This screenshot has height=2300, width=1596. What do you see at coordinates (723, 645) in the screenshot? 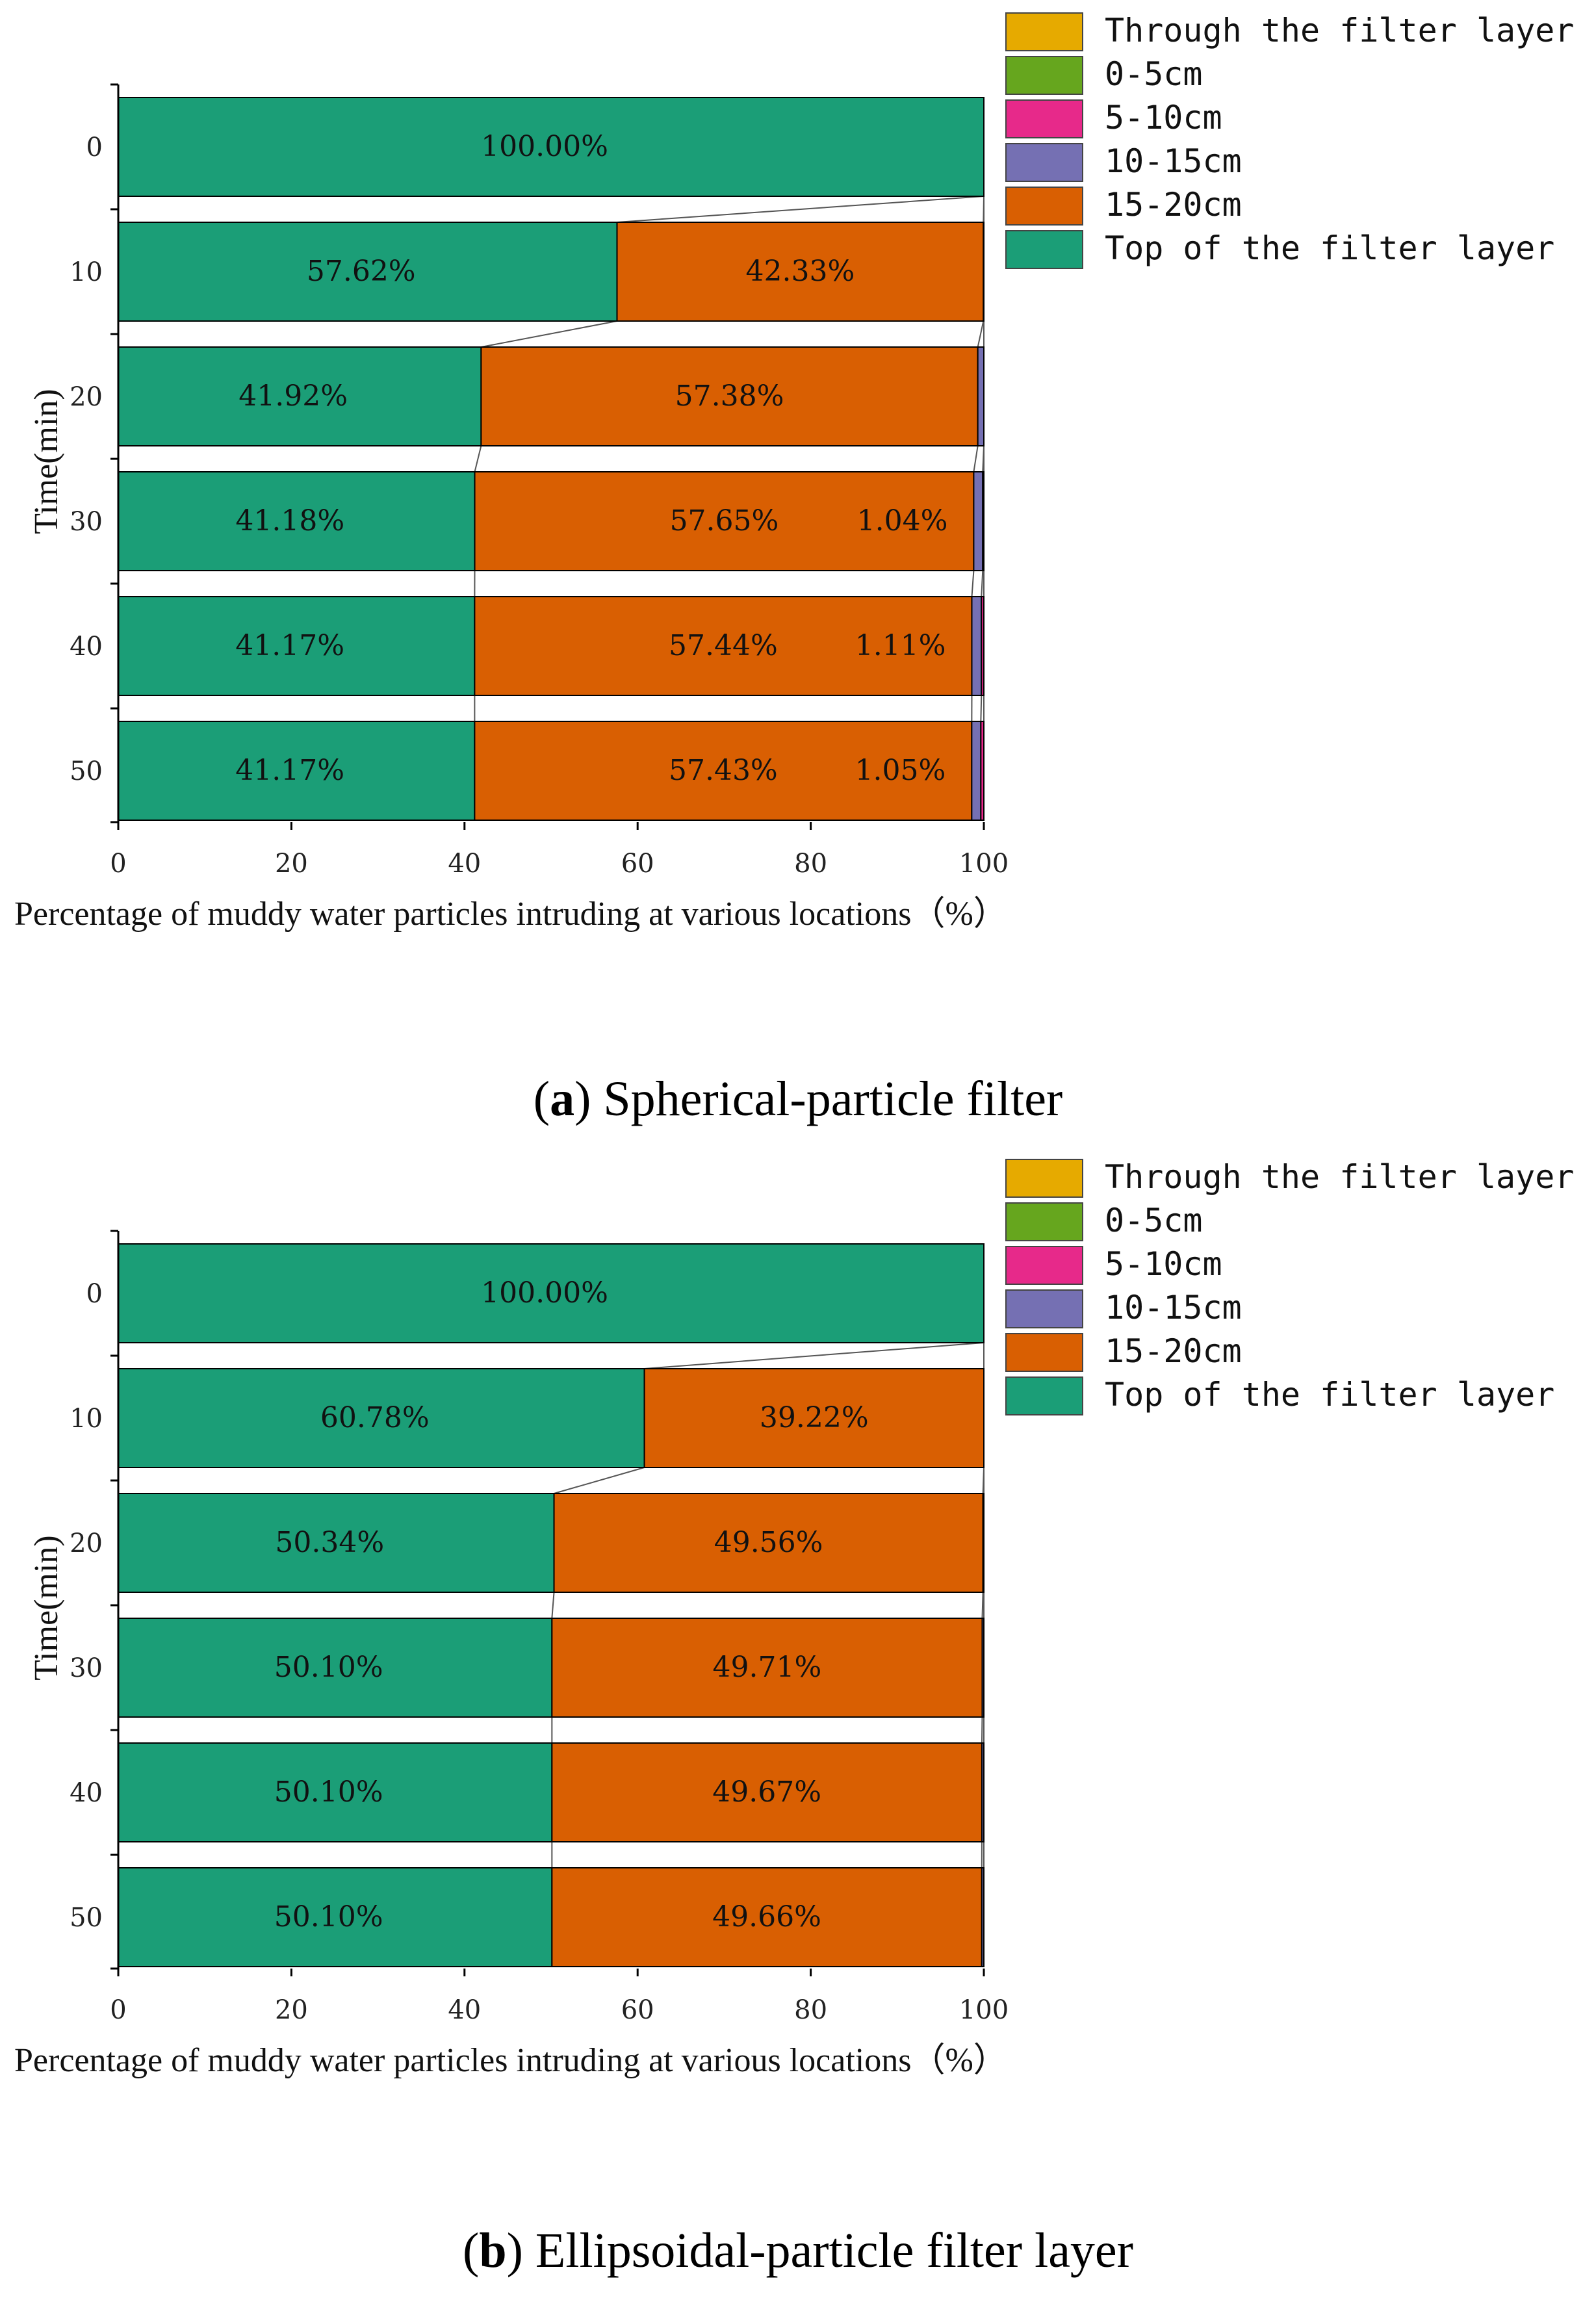
I see `data-label: 57.44%` at bounding box center [723, 645].